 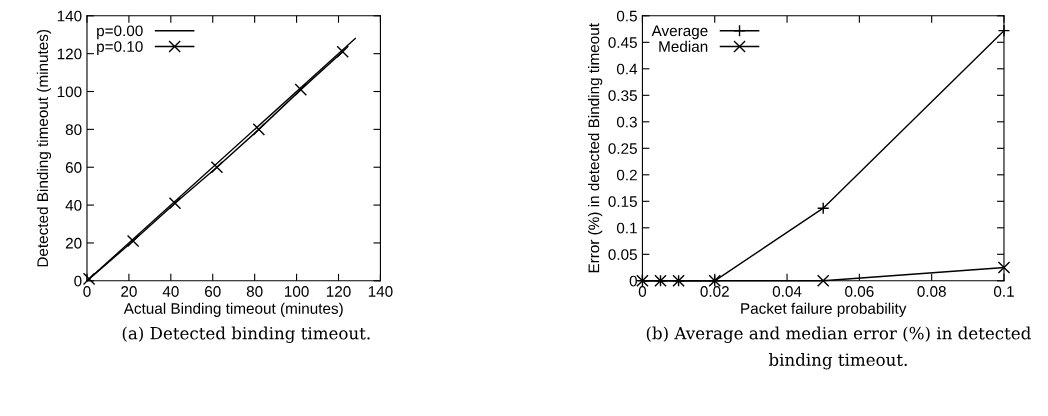 What do you see at coordinates (254, 291) in the screenshot?
I see `x-tick-label: 80` at bounding box center [254, 291].